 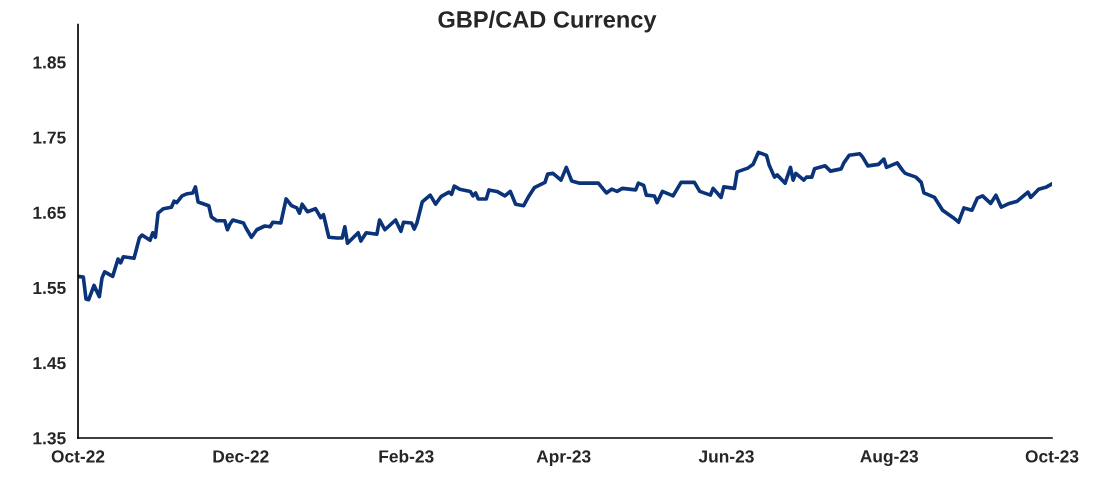 I want to click on x-tick-label: Oct-22, so click(x=78, y=456).